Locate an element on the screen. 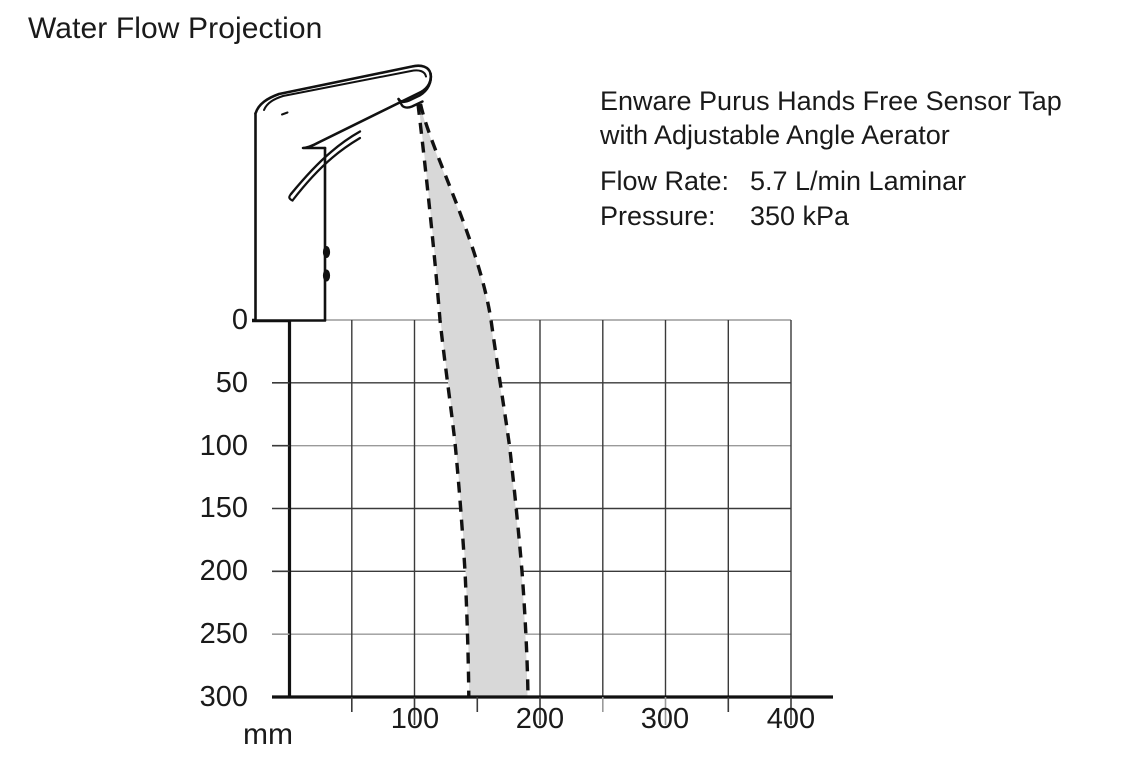 This screenshot has height=760, width=1140. water-stream-edges is located at coordinates (473, 400).